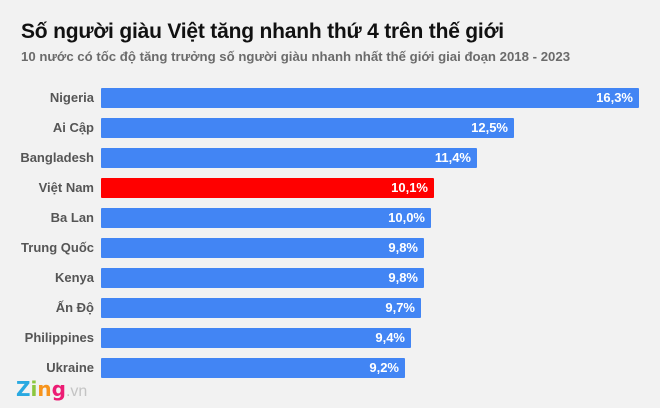 The image size is (660, 408). I want to click on logo-letter-z: Z, so click(23, 389).